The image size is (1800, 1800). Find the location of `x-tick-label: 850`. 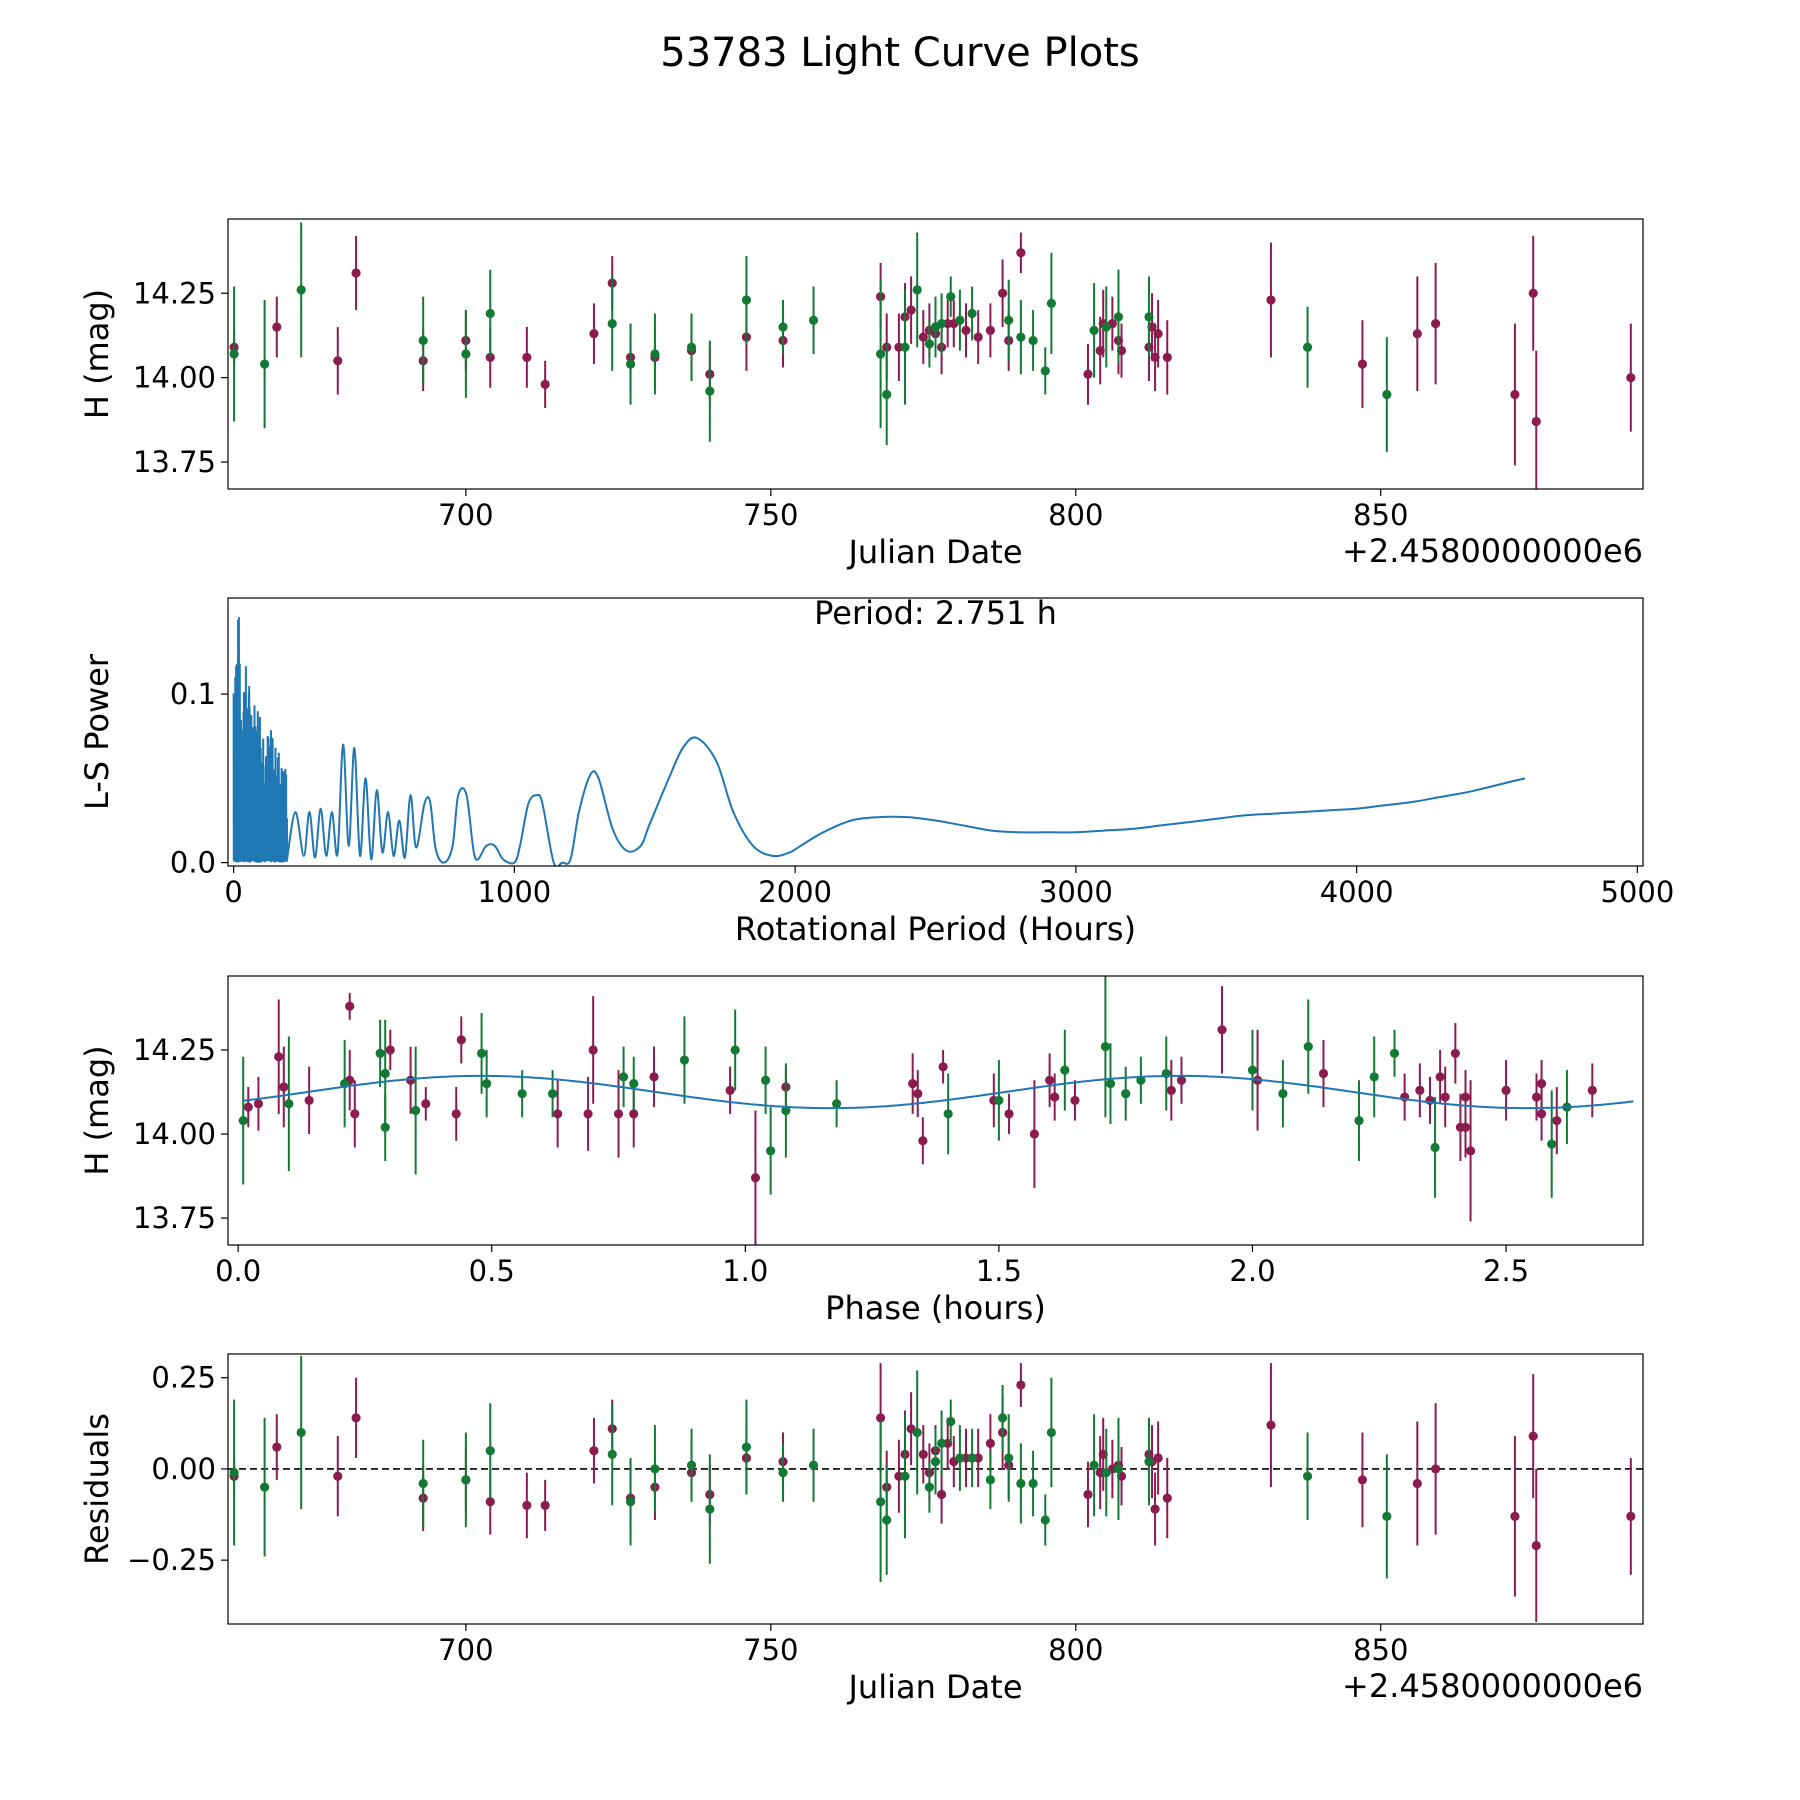

x-tick-label: 850 is located at coordinates (1380, 1650).